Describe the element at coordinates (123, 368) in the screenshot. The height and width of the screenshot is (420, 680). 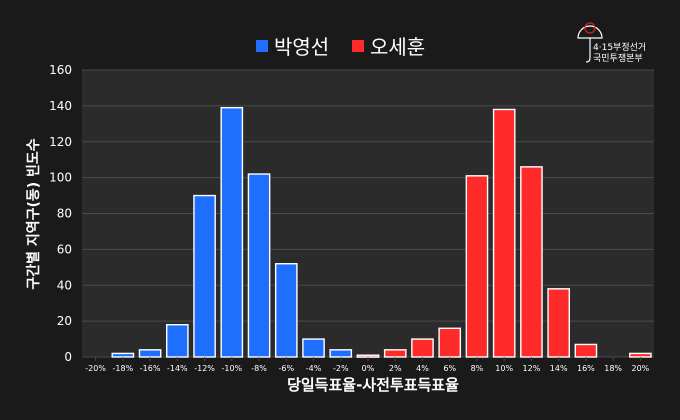
I see `x-tick-label: -18%` at that location.